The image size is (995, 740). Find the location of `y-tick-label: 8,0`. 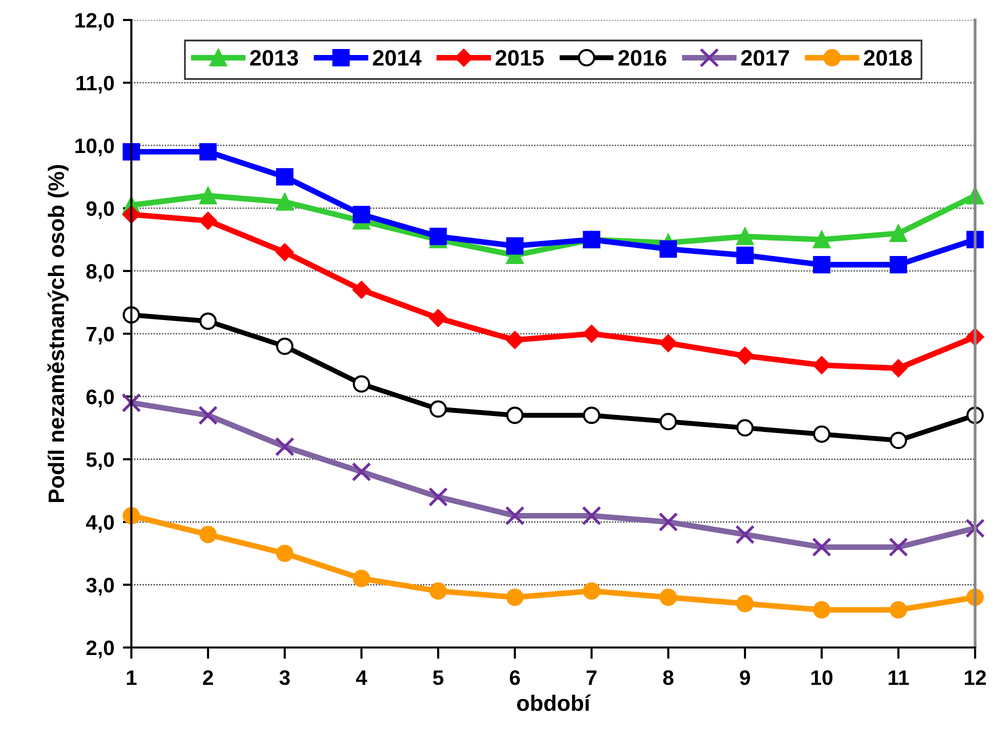

y-tick-label: 8,0 is located at coordinates (100, 273).